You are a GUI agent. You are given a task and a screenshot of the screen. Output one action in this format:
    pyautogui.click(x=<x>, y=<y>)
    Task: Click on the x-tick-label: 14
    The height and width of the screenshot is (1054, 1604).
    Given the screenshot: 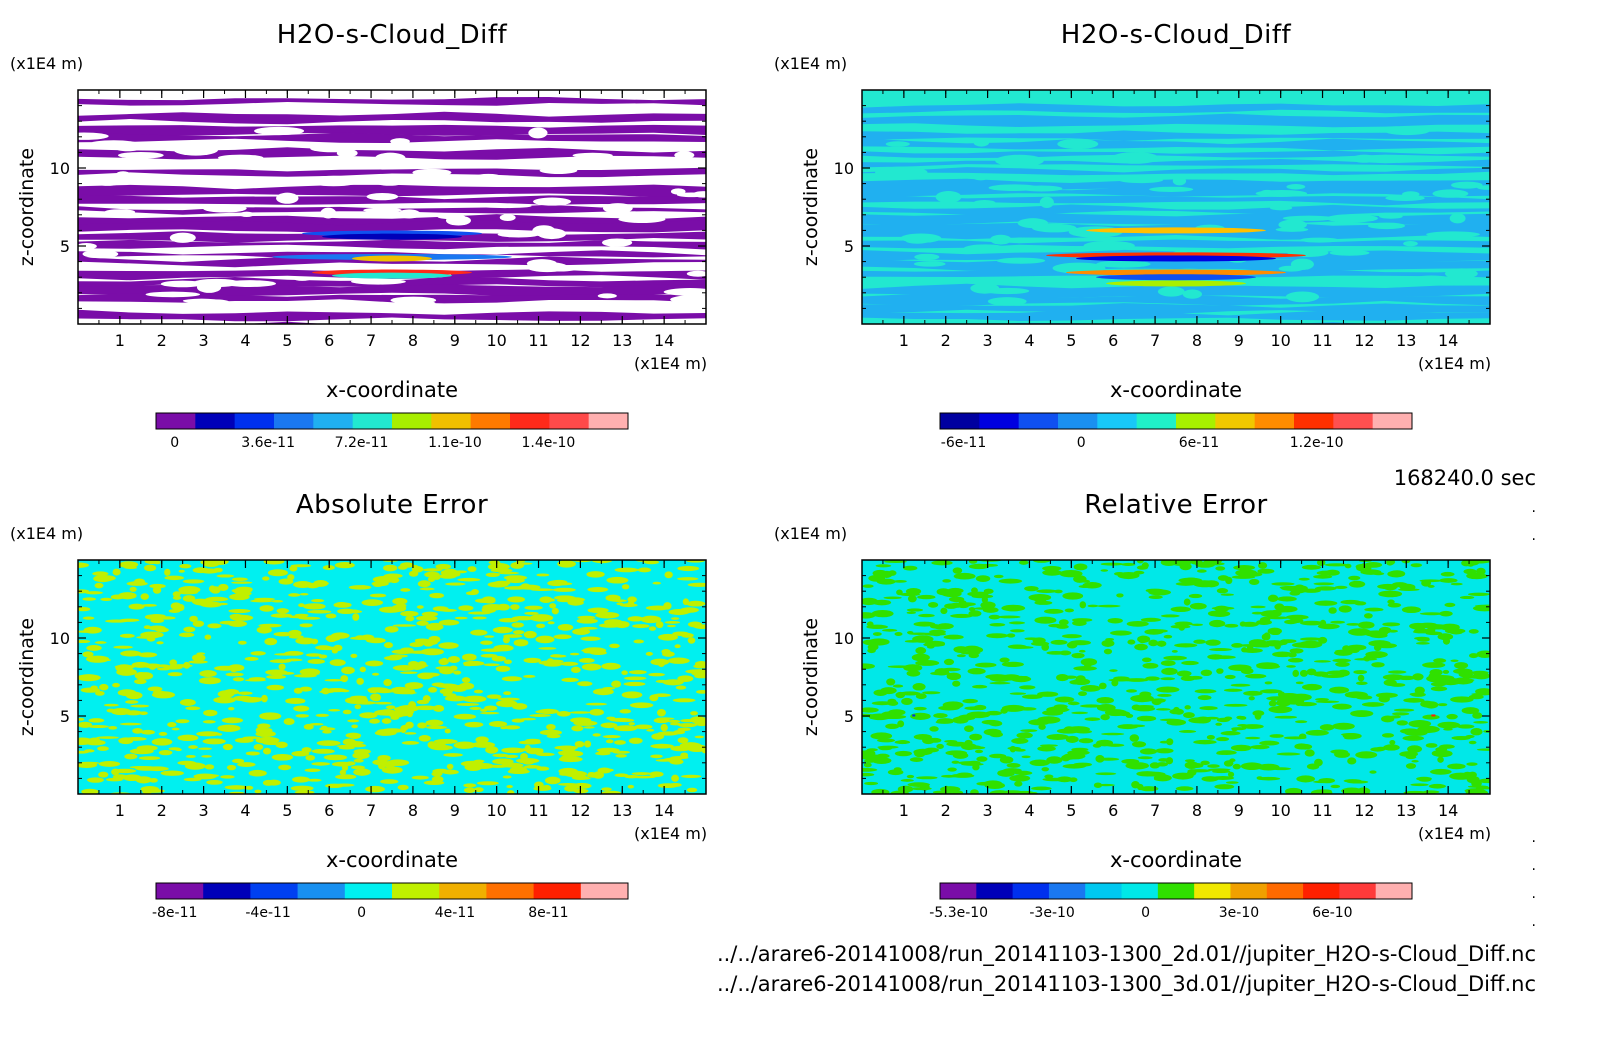 What is the action you would take?
    pyautogui.click(x=664, y=810)
    